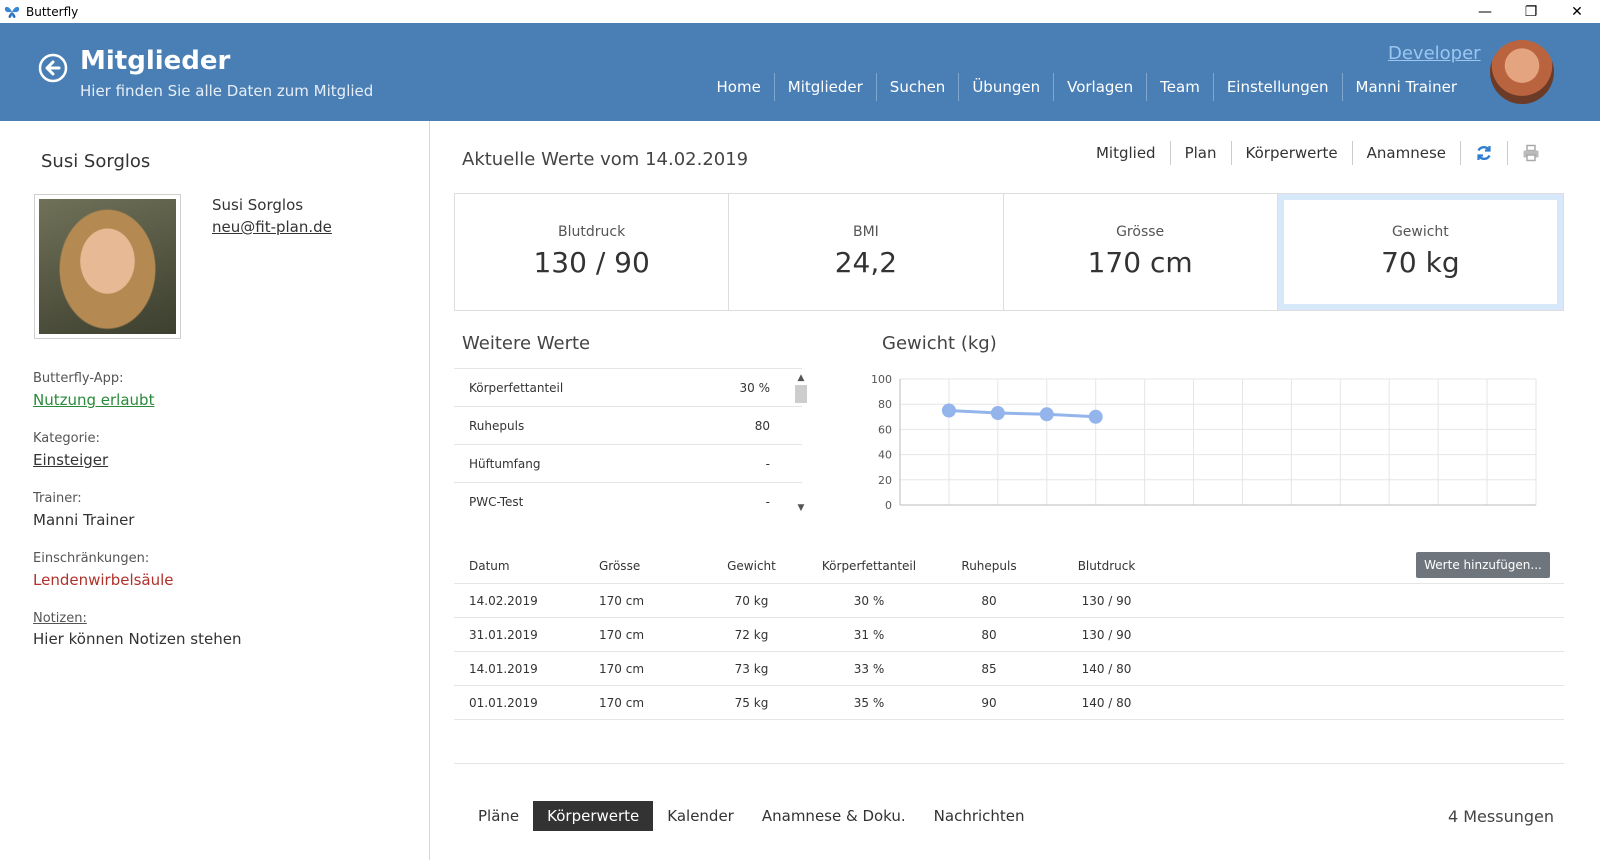 Image resolution: width=1600 pixels, height=860 pixels. Describe the element at coordinates (499, 816) in the screenshot. I see `tab-plaene: Pläne` at that location.